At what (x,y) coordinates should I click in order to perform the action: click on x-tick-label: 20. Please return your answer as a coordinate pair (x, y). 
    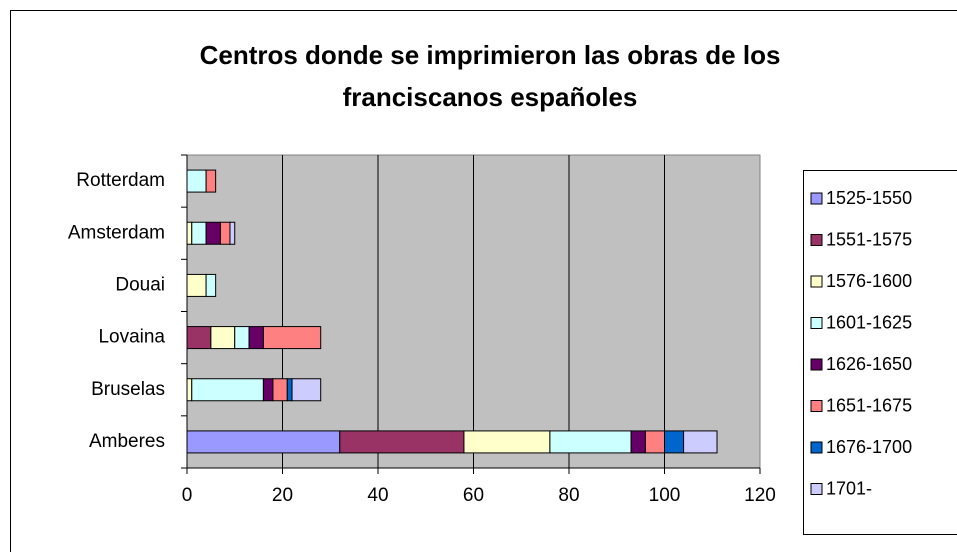
    Looking at the image, I should click on (282, 495).